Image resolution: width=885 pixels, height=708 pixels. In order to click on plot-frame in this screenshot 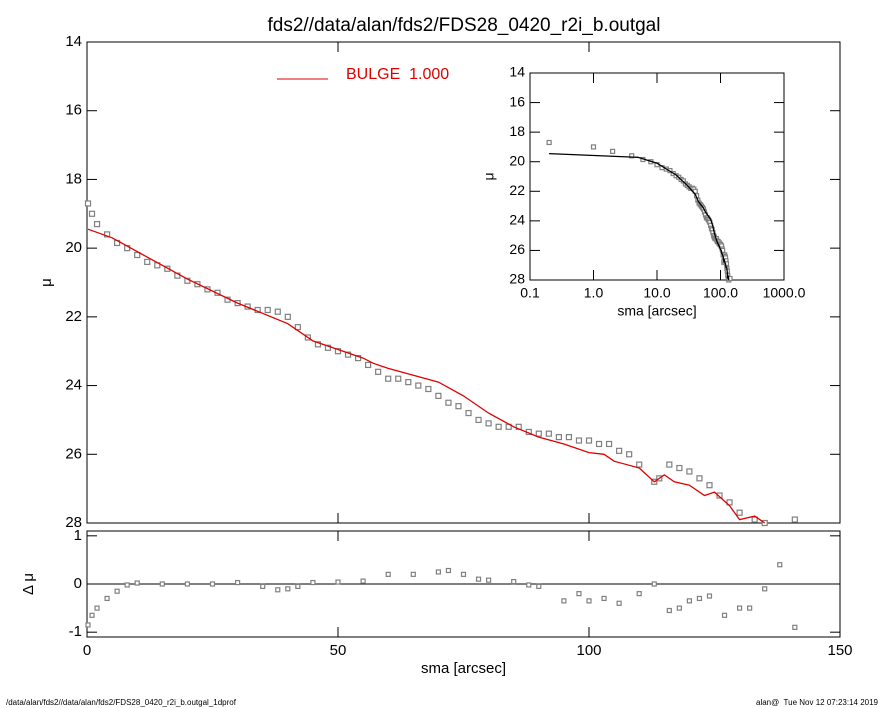, I will do `click(657, 176)`.